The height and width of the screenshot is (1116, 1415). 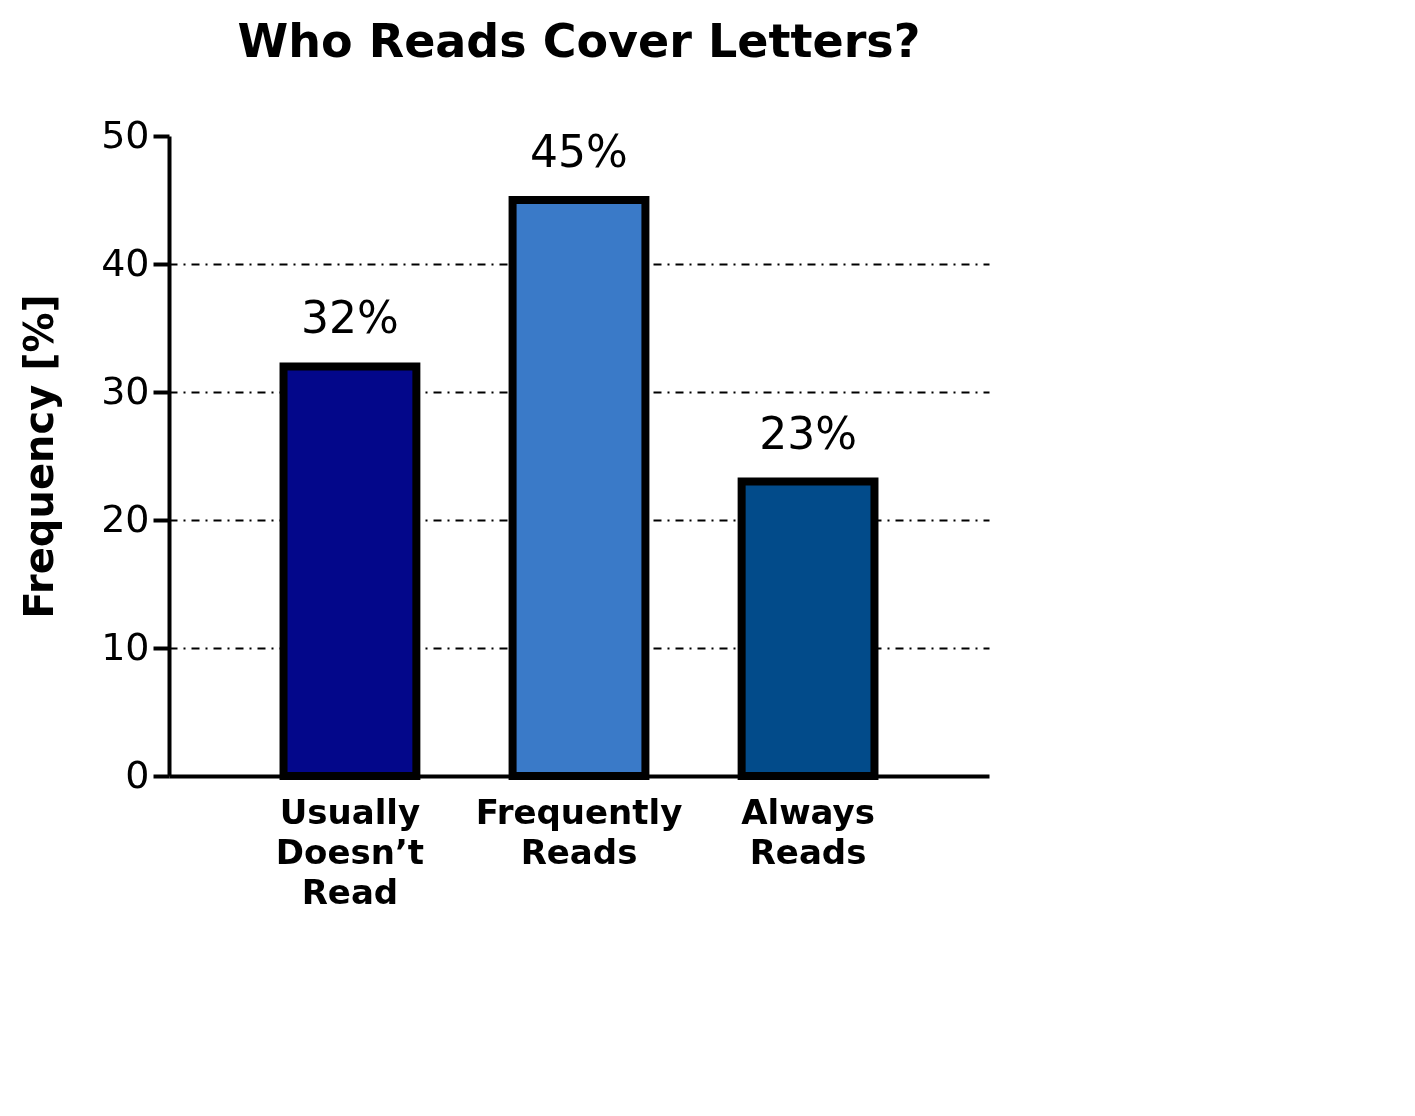 What do you see at coordinates (579, 41) in the screenshot?
I see `chart-title: Who Reads Cover Letters?` at bounding box center [579, 41].